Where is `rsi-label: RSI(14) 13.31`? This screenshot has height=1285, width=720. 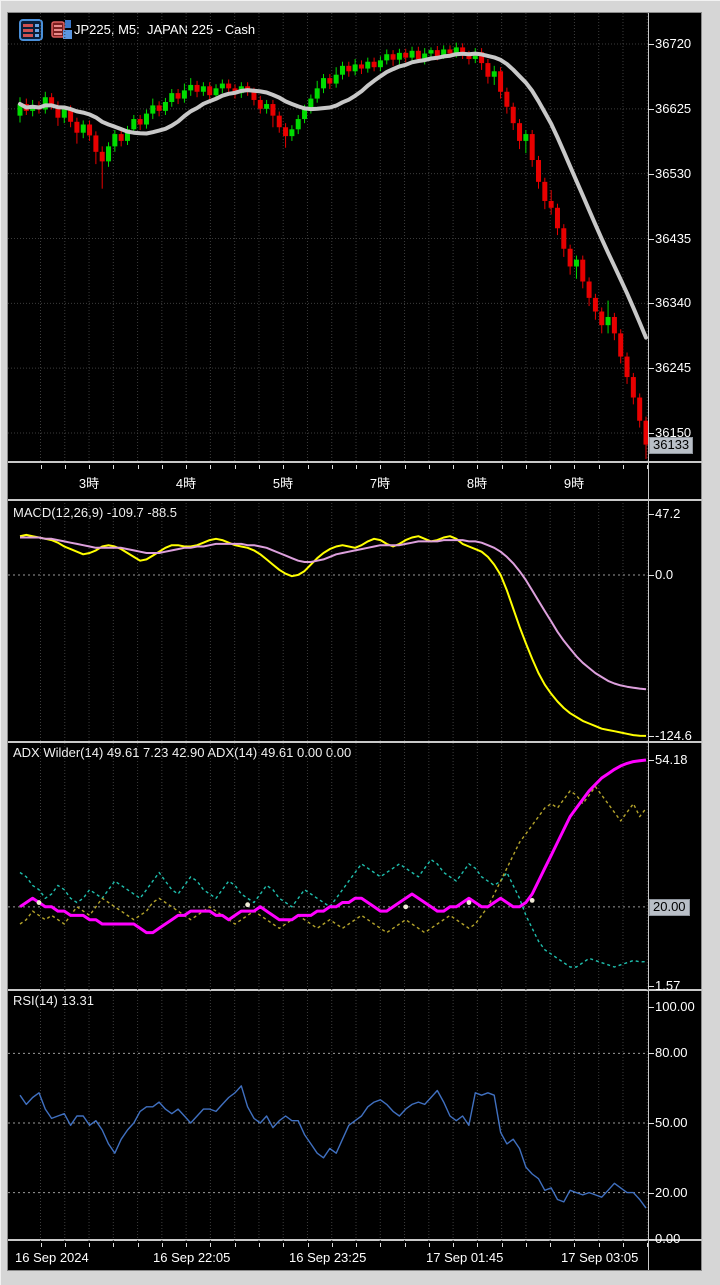 rsi-label: RSI(14) 13.31 is located at coordinates (53, 1000).